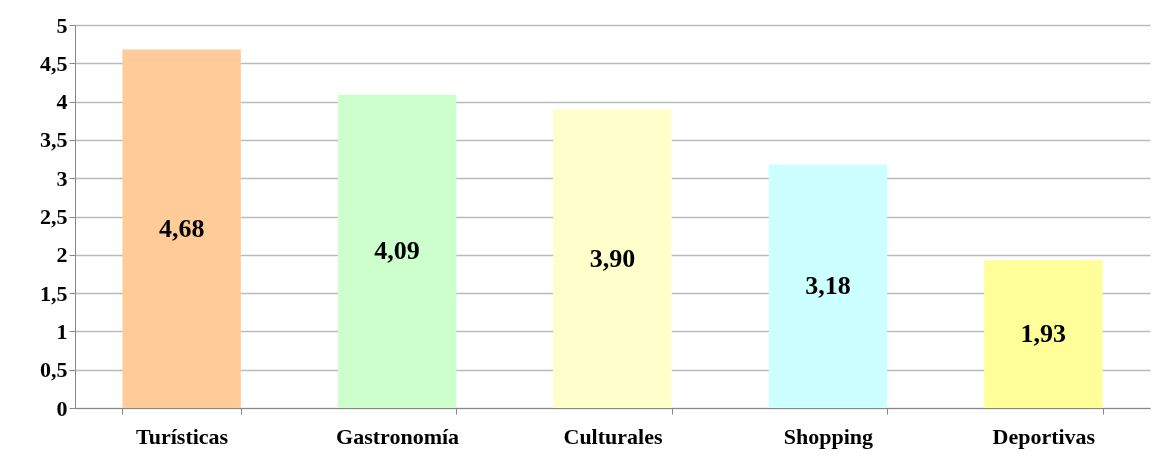  Describe the element at coordinates (182, 436) in the screenshot. I see `x-tick-label: Turísticas` at that location.